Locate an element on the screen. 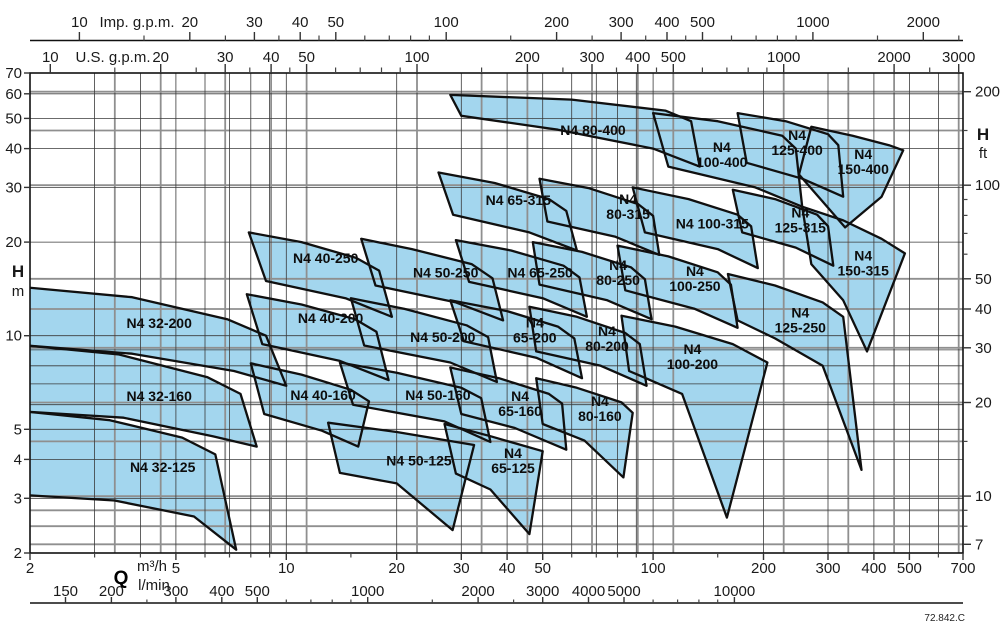 The image size is (1003, 627). tick-label: 150 is located at coordinates (65, 591).